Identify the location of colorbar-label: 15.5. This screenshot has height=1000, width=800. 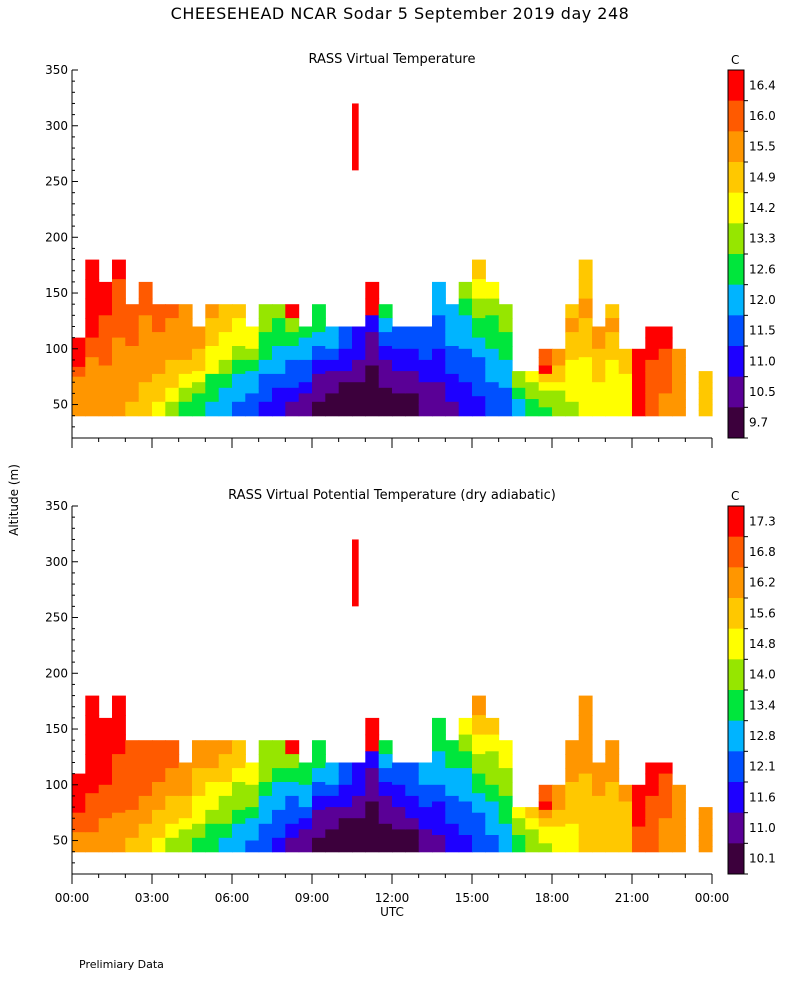
(762, 147).